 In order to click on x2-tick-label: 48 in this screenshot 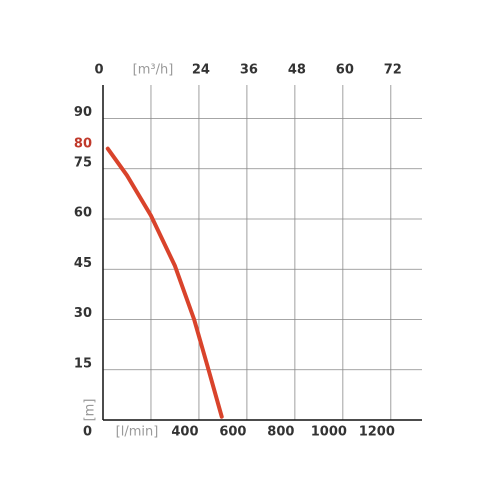, I will do `click(297, 70)`.